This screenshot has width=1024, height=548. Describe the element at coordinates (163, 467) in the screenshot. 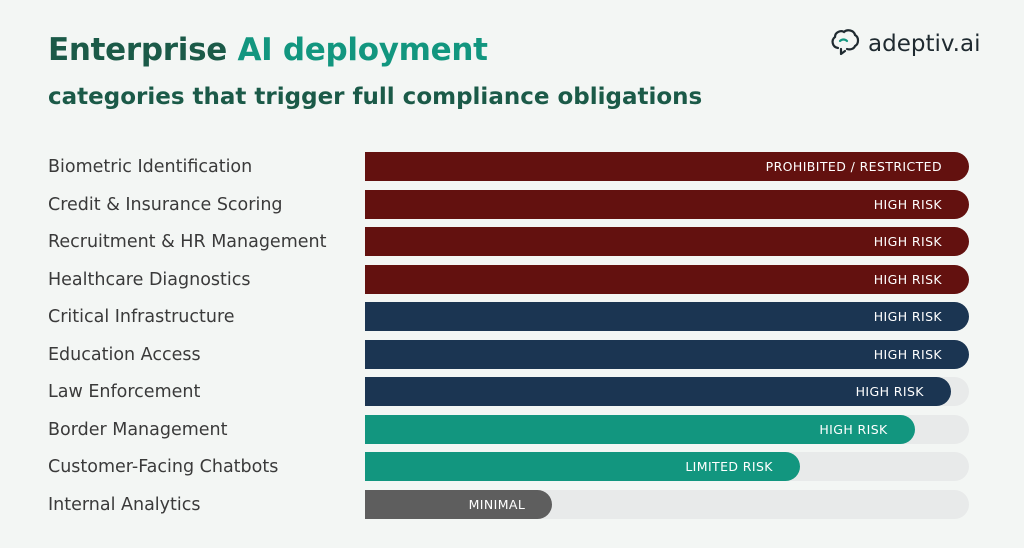

I see `category-label: Customer-Facing Chatbots` at that location.